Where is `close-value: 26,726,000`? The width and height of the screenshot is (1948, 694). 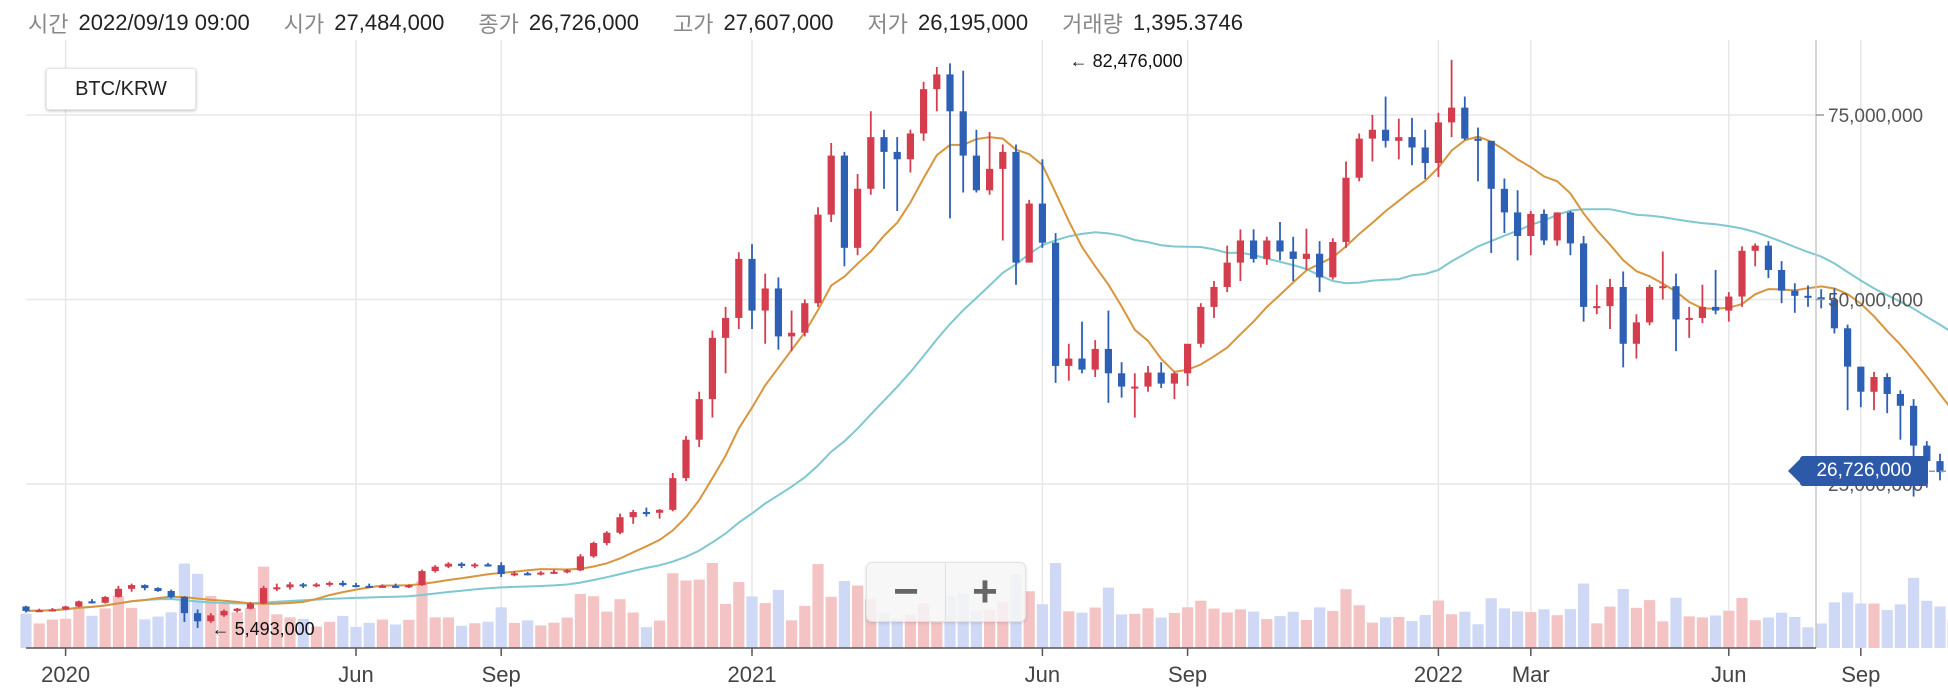
close-value: 26,726,000 is located at coordinates (583, 22).